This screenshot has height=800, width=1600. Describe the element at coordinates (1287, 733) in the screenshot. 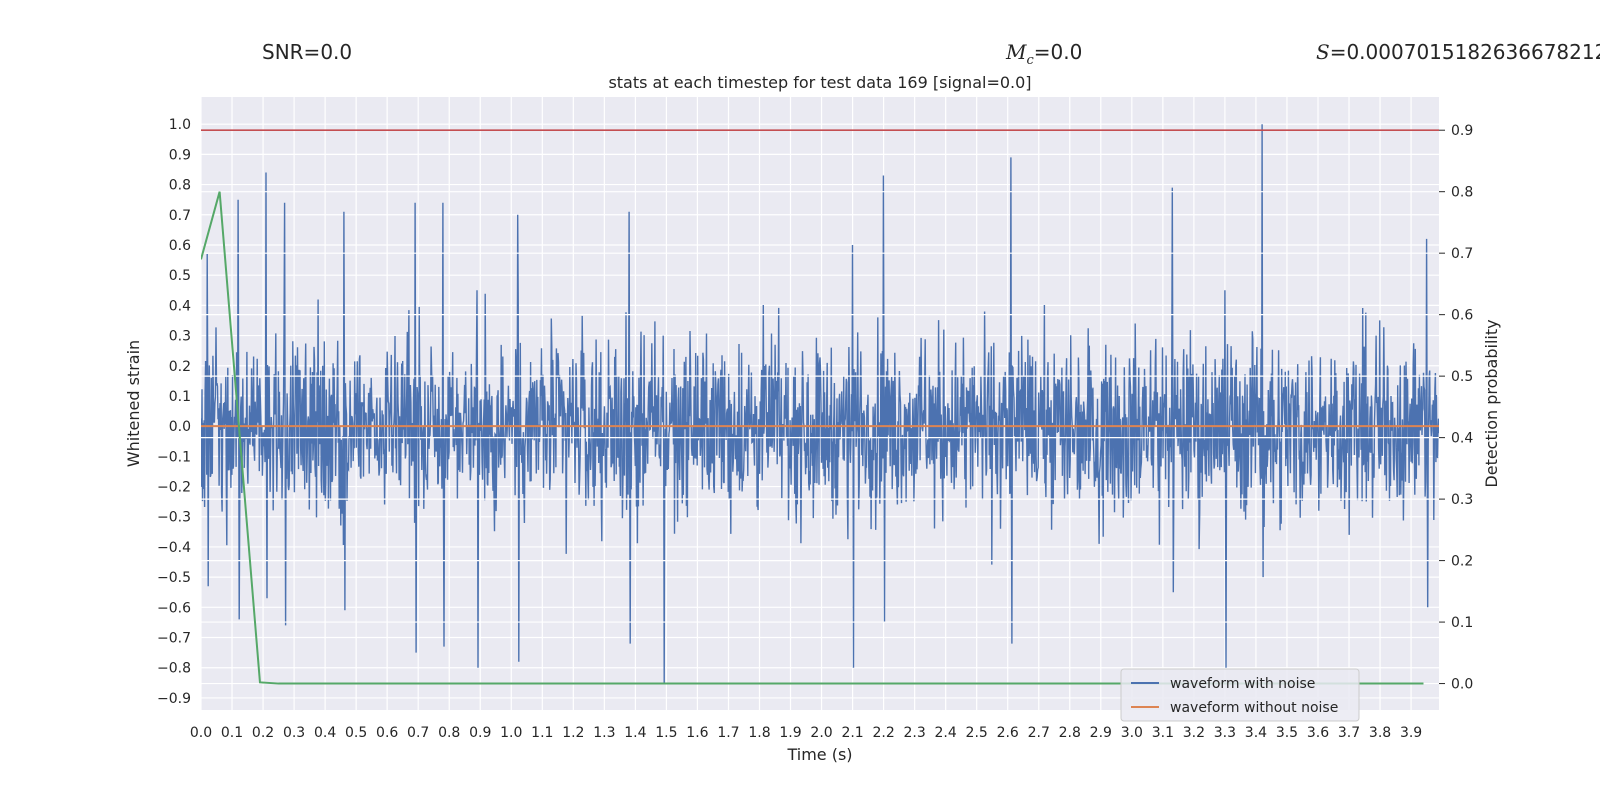

I see `x-tick-label: 3.5` at that location.